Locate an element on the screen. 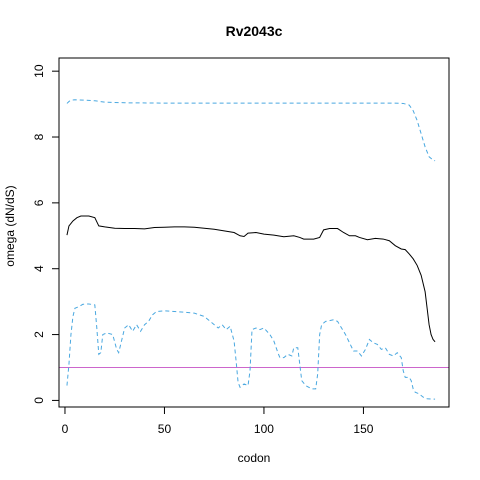  x-tick-label: 100 is located at coordinates (264, 429).